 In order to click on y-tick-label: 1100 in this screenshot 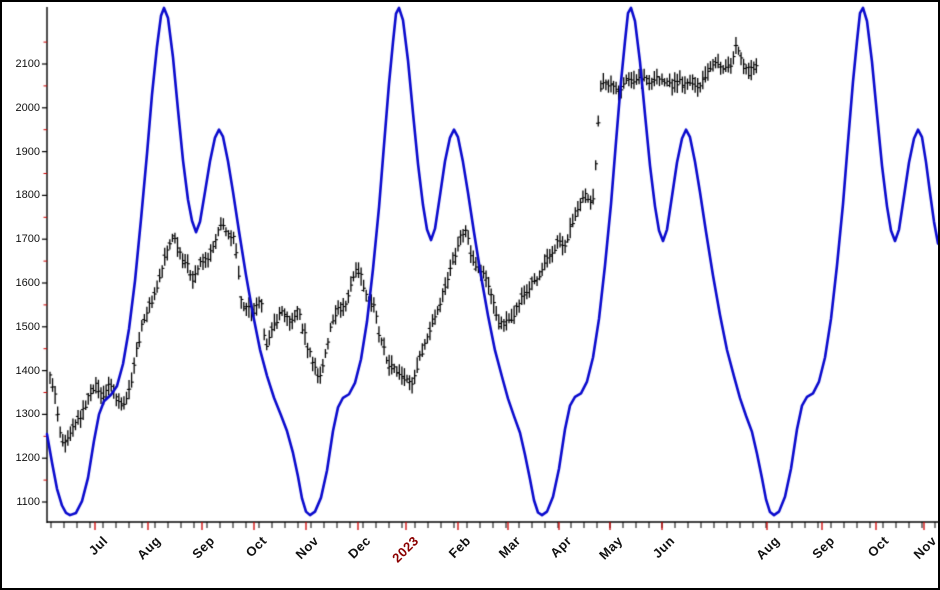, I will do `click(28, 502)`.